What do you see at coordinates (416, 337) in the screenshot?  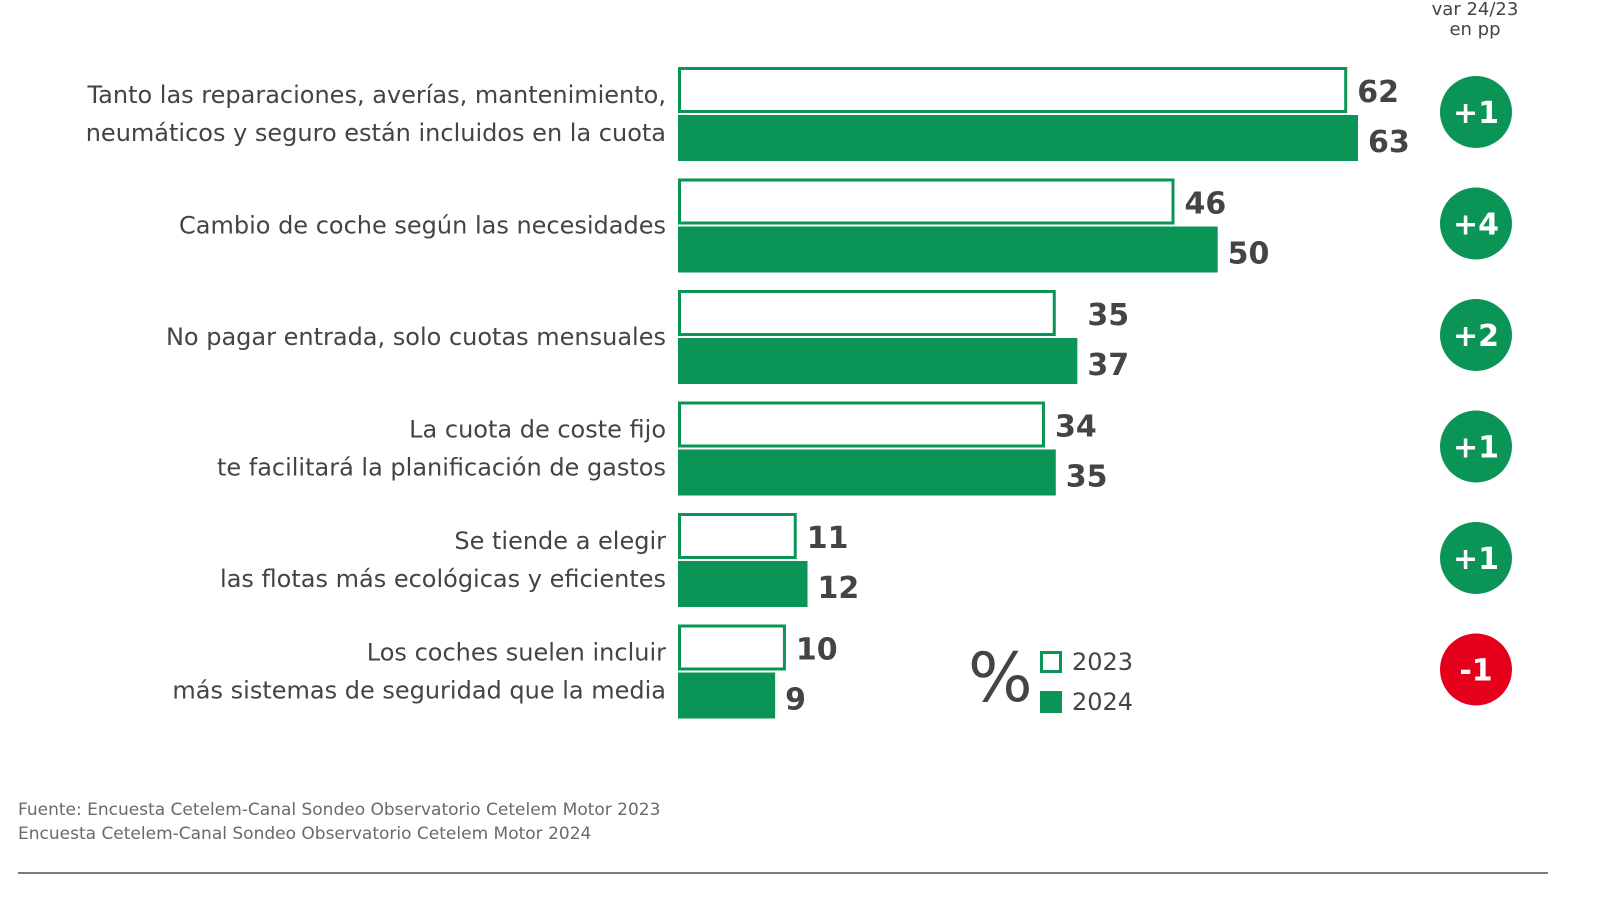 I see `category-label: No pagar entrada, solo cuotas mensuales` at bounding box center [416, 337].